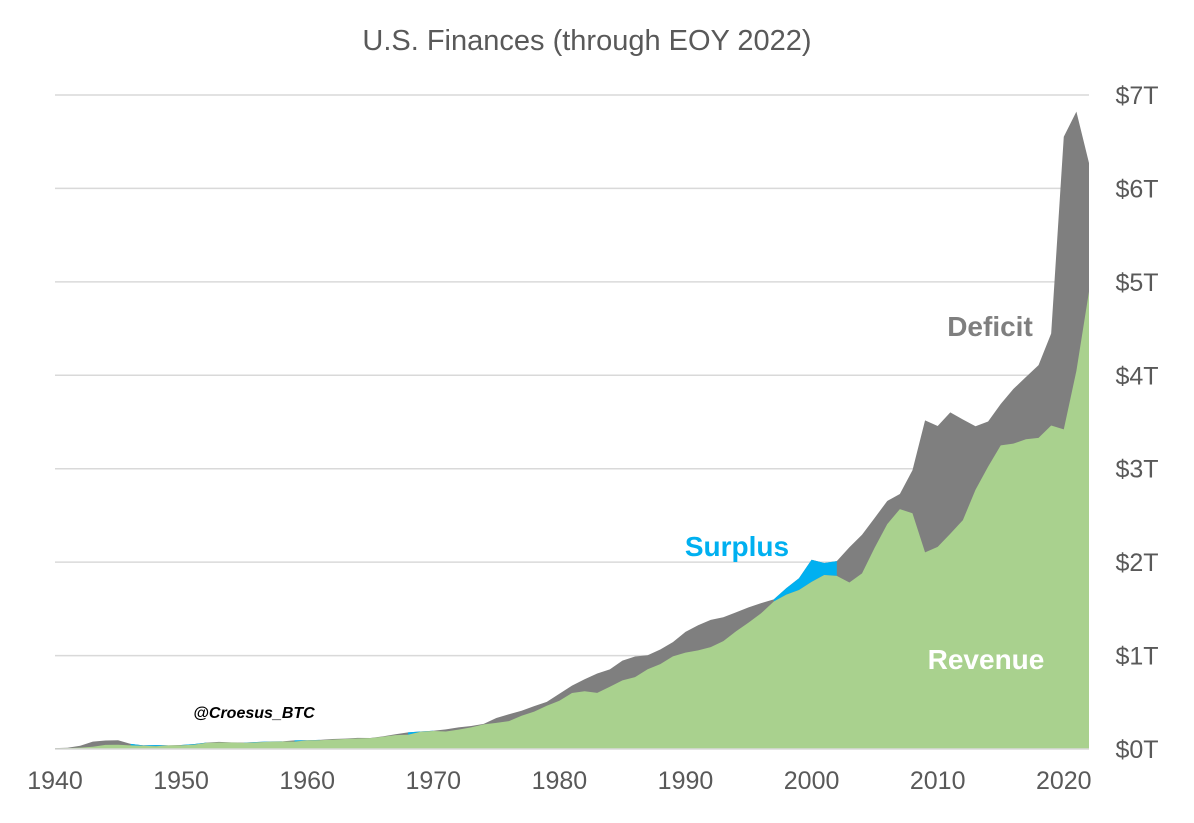  What do you see at coordinates (737, 546) in the screenshot?
I see `surplus-label: Surplus` at bounding box center [737, 546].